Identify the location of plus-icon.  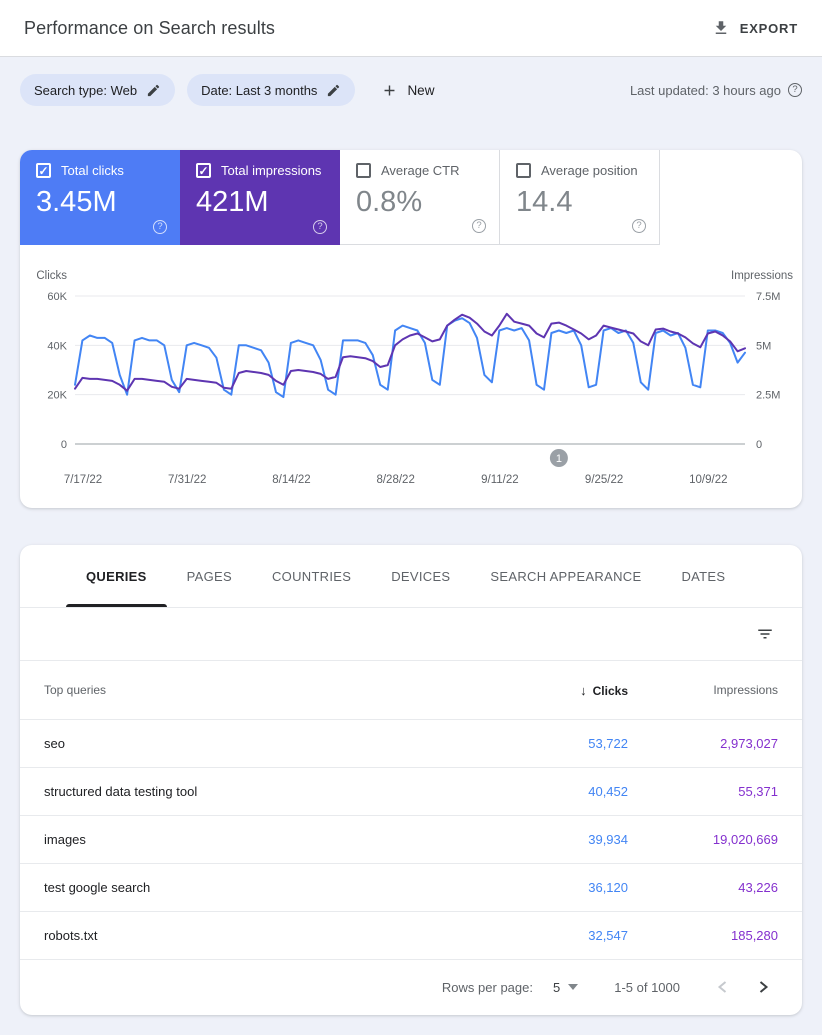
(389, 90).